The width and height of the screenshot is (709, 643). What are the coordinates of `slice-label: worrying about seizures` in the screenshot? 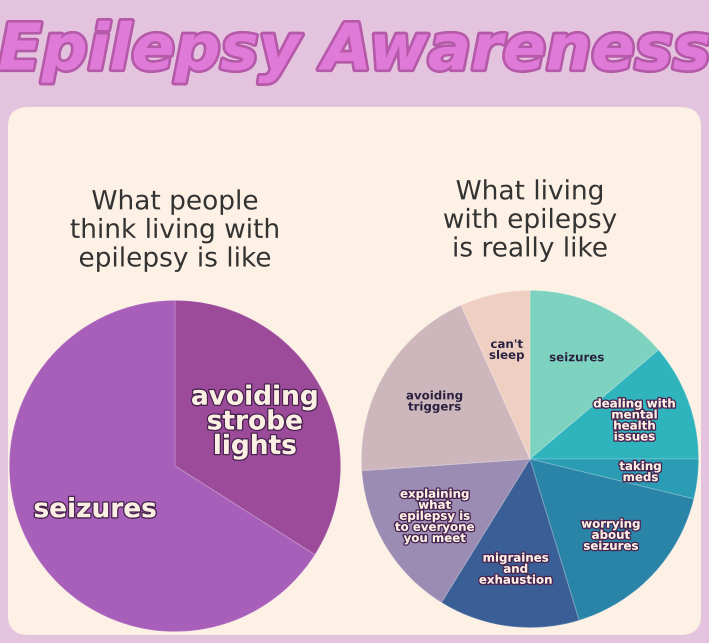 It's located at (611, 534).